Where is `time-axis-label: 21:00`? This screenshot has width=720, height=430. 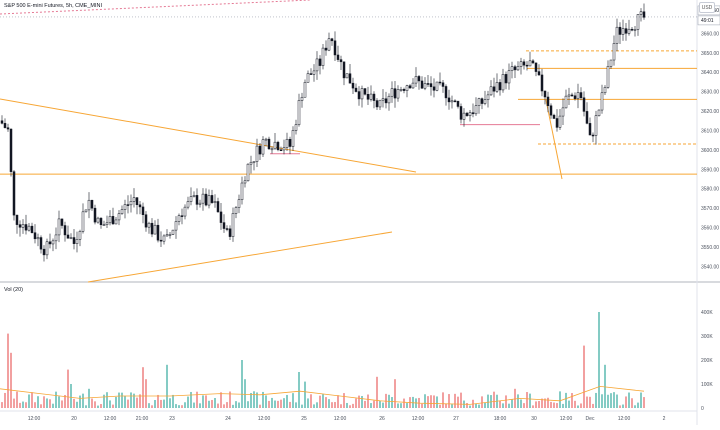 time-axis-label: 21:00 is located at coordinates (142, 419).